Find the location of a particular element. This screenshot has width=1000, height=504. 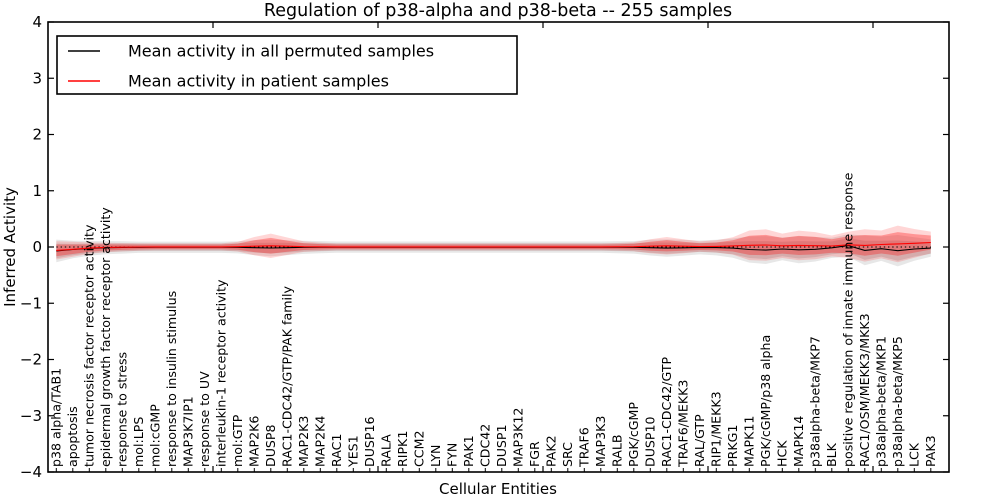

x-category-label: MAP2K6 is located at coordinates (254, 441).